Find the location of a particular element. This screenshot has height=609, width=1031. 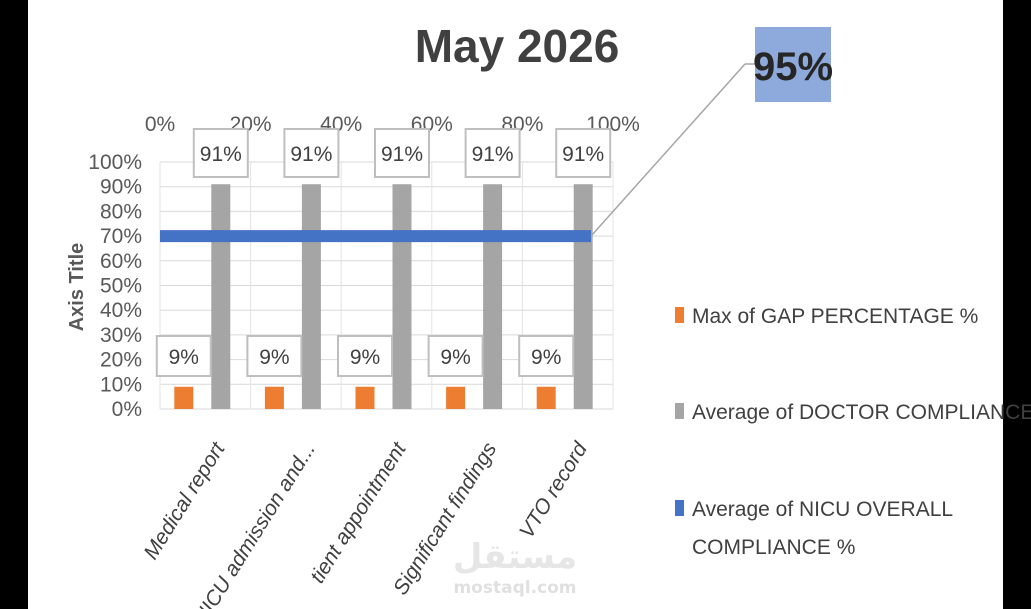

y-tick-label: 70% is located at coordinates (121, 236).